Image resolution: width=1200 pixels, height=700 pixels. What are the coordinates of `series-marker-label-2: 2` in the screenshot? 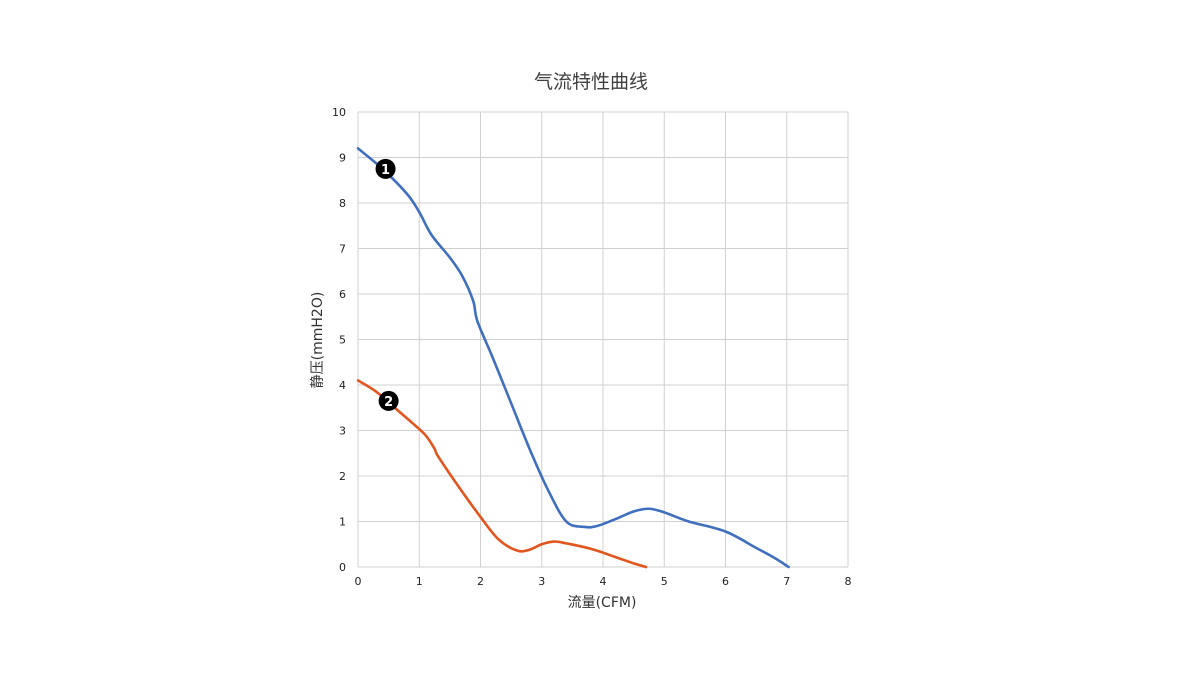 It's located at (388, 402).